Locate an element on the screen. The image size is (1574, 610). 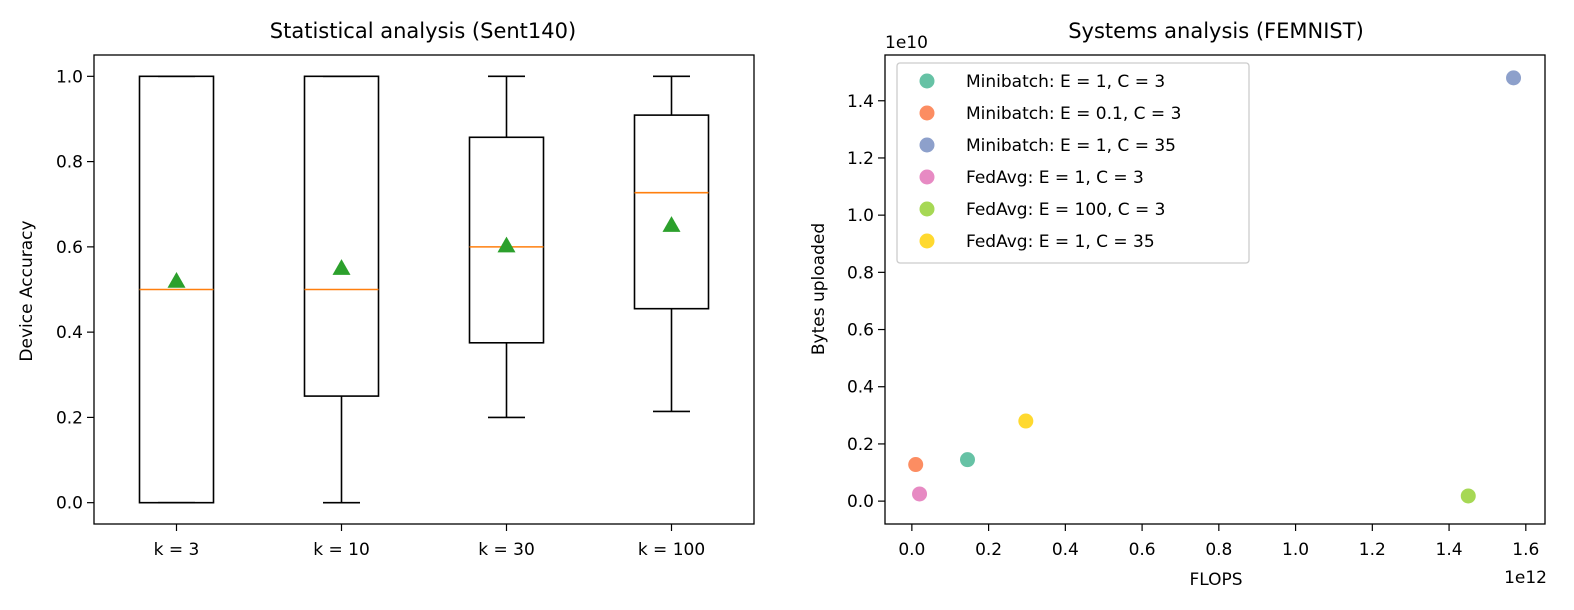
y-tick-label: 1.4 is located at coordinates (860, 102).